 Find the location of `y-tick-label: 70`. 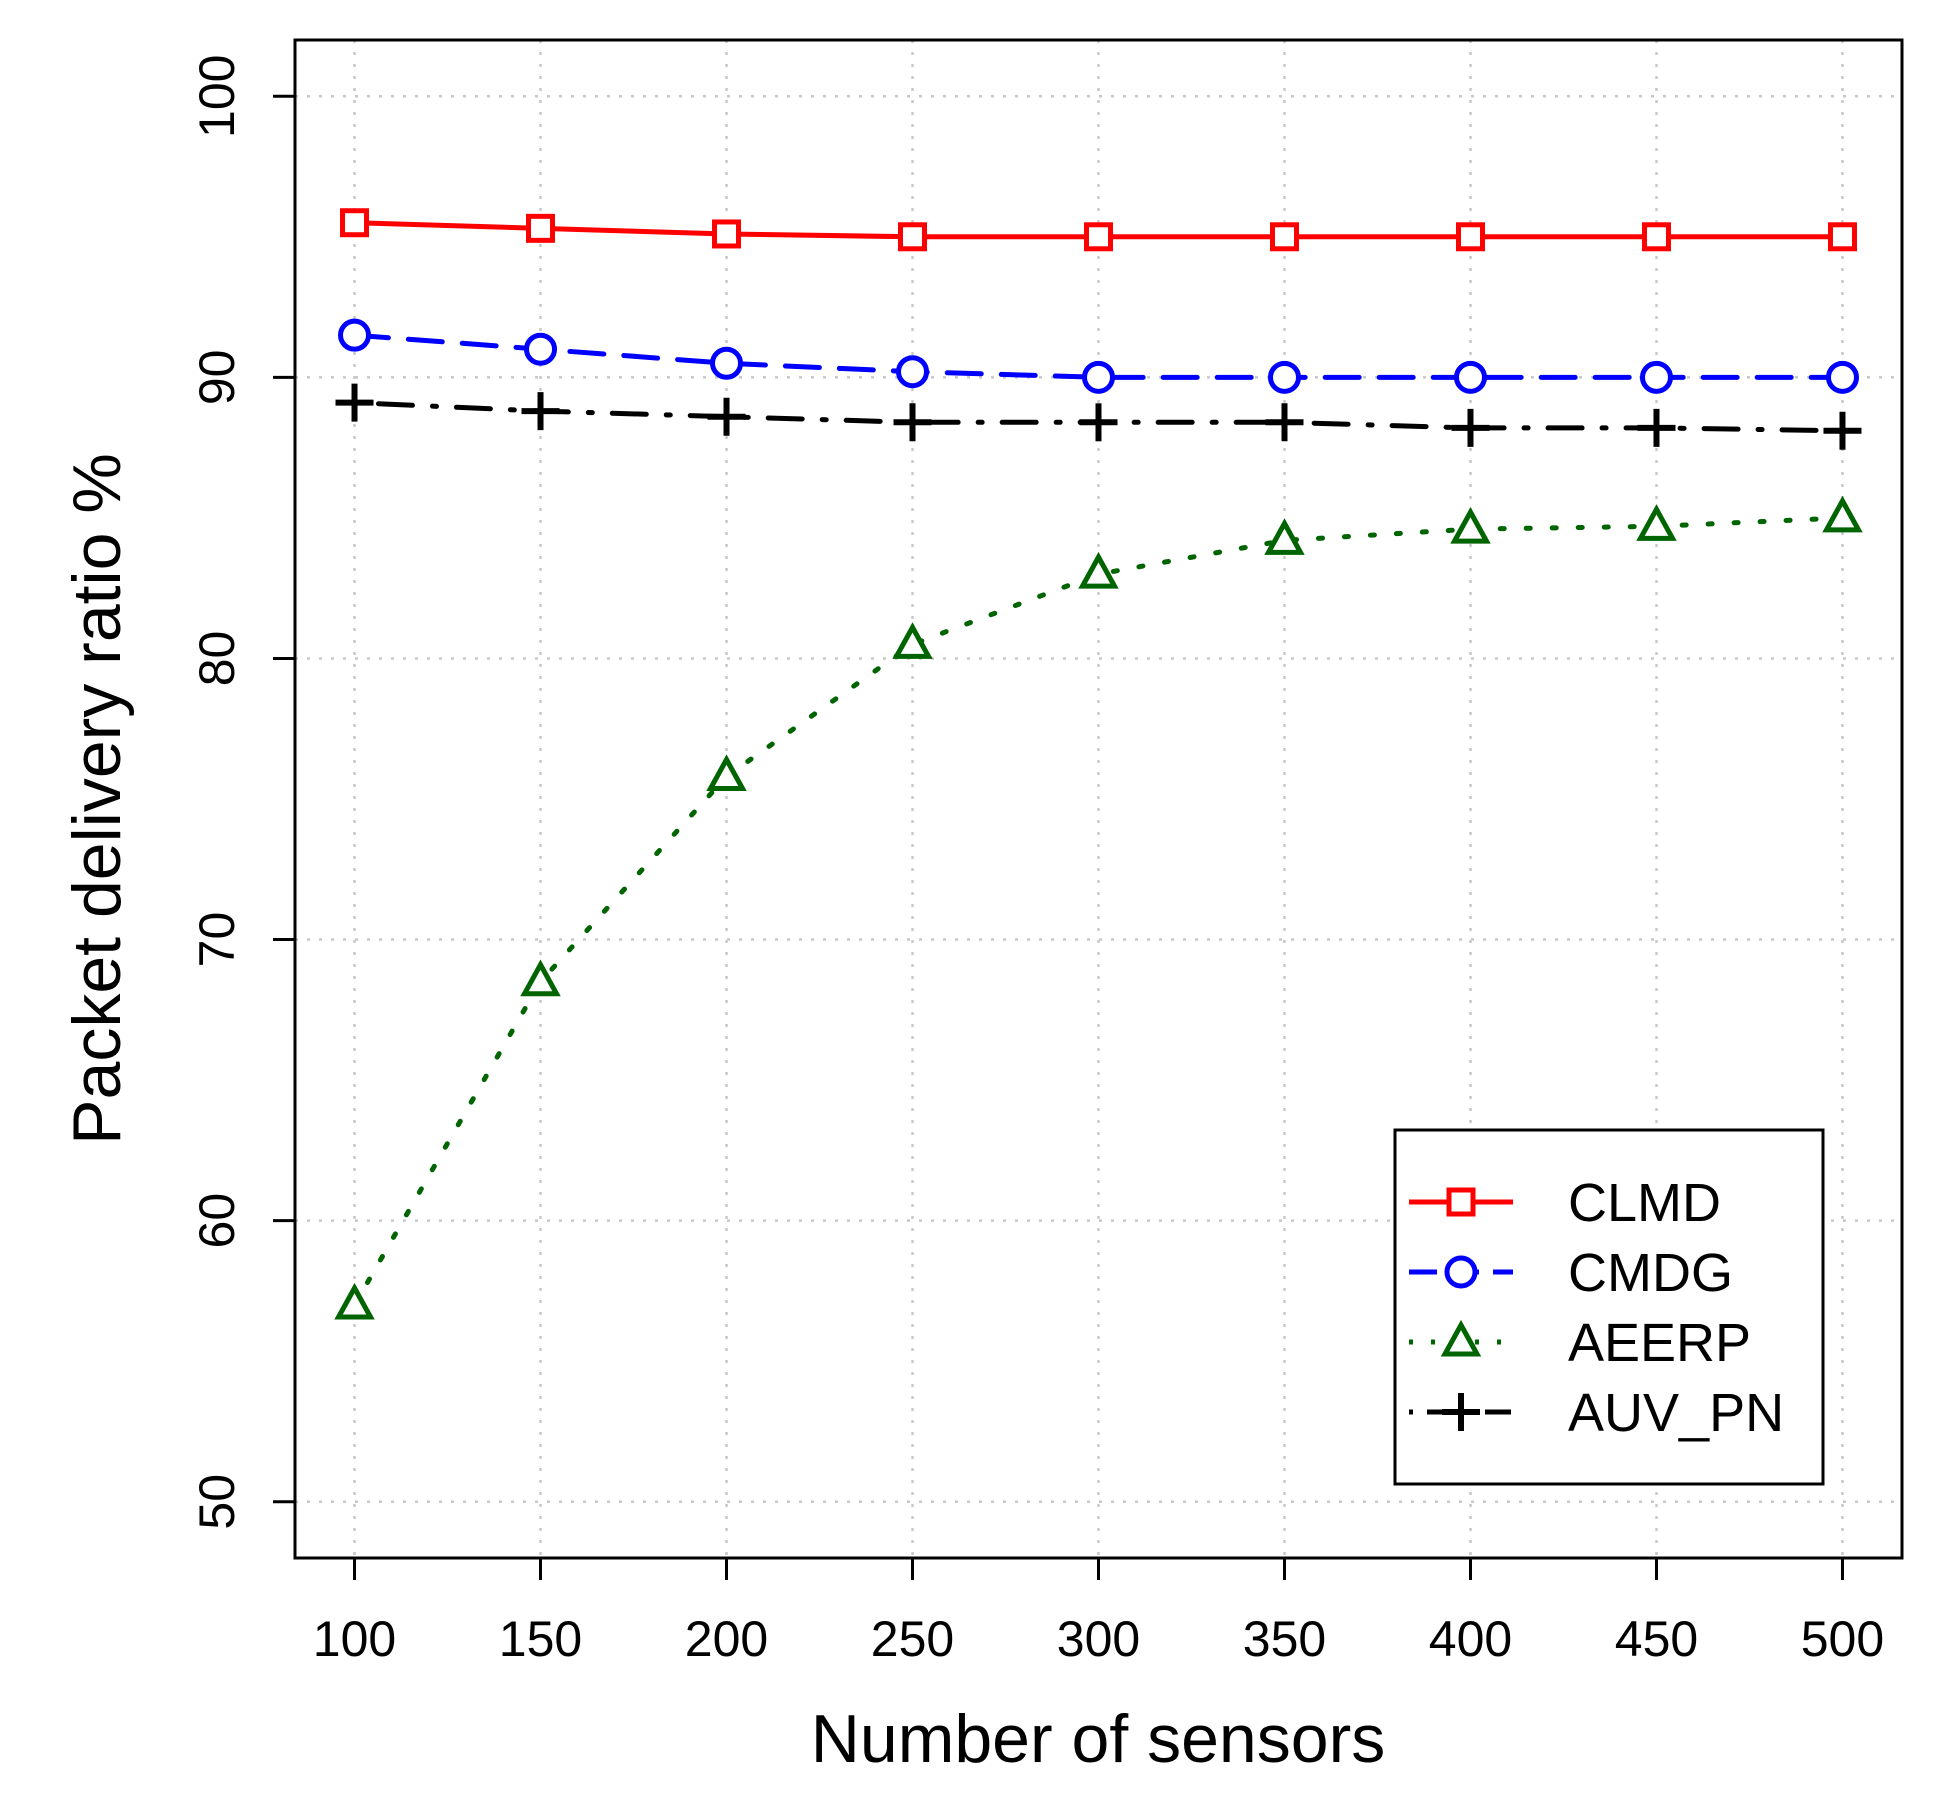

y-tick-label: 70 is located at coordinates (217, 940).